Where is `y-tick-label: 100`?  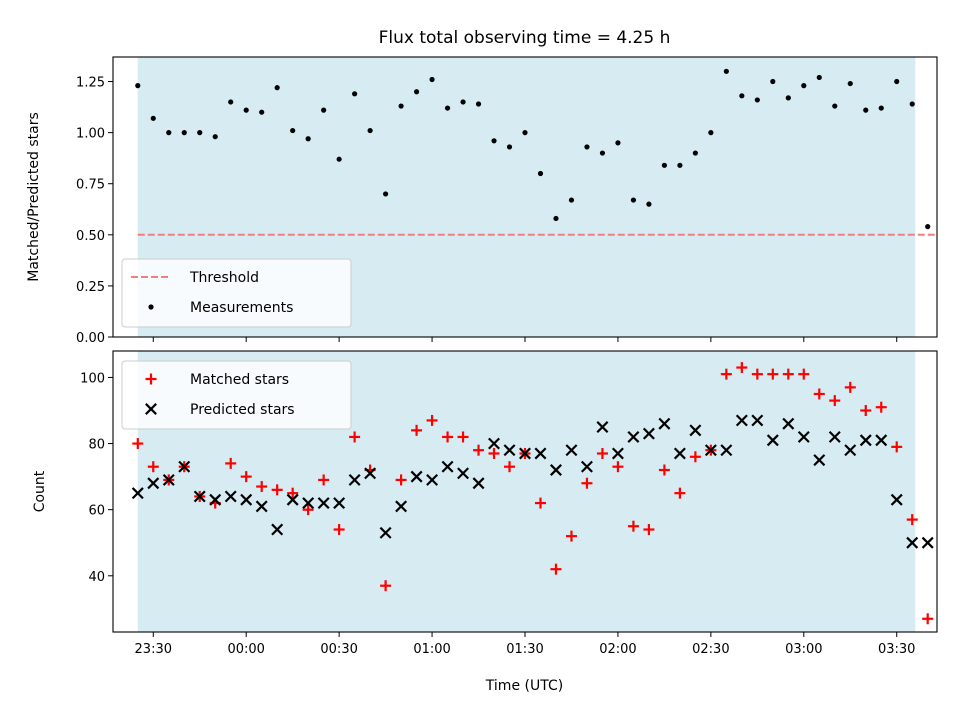 y-tick-label: 100 is located at coordinates (92, 378).